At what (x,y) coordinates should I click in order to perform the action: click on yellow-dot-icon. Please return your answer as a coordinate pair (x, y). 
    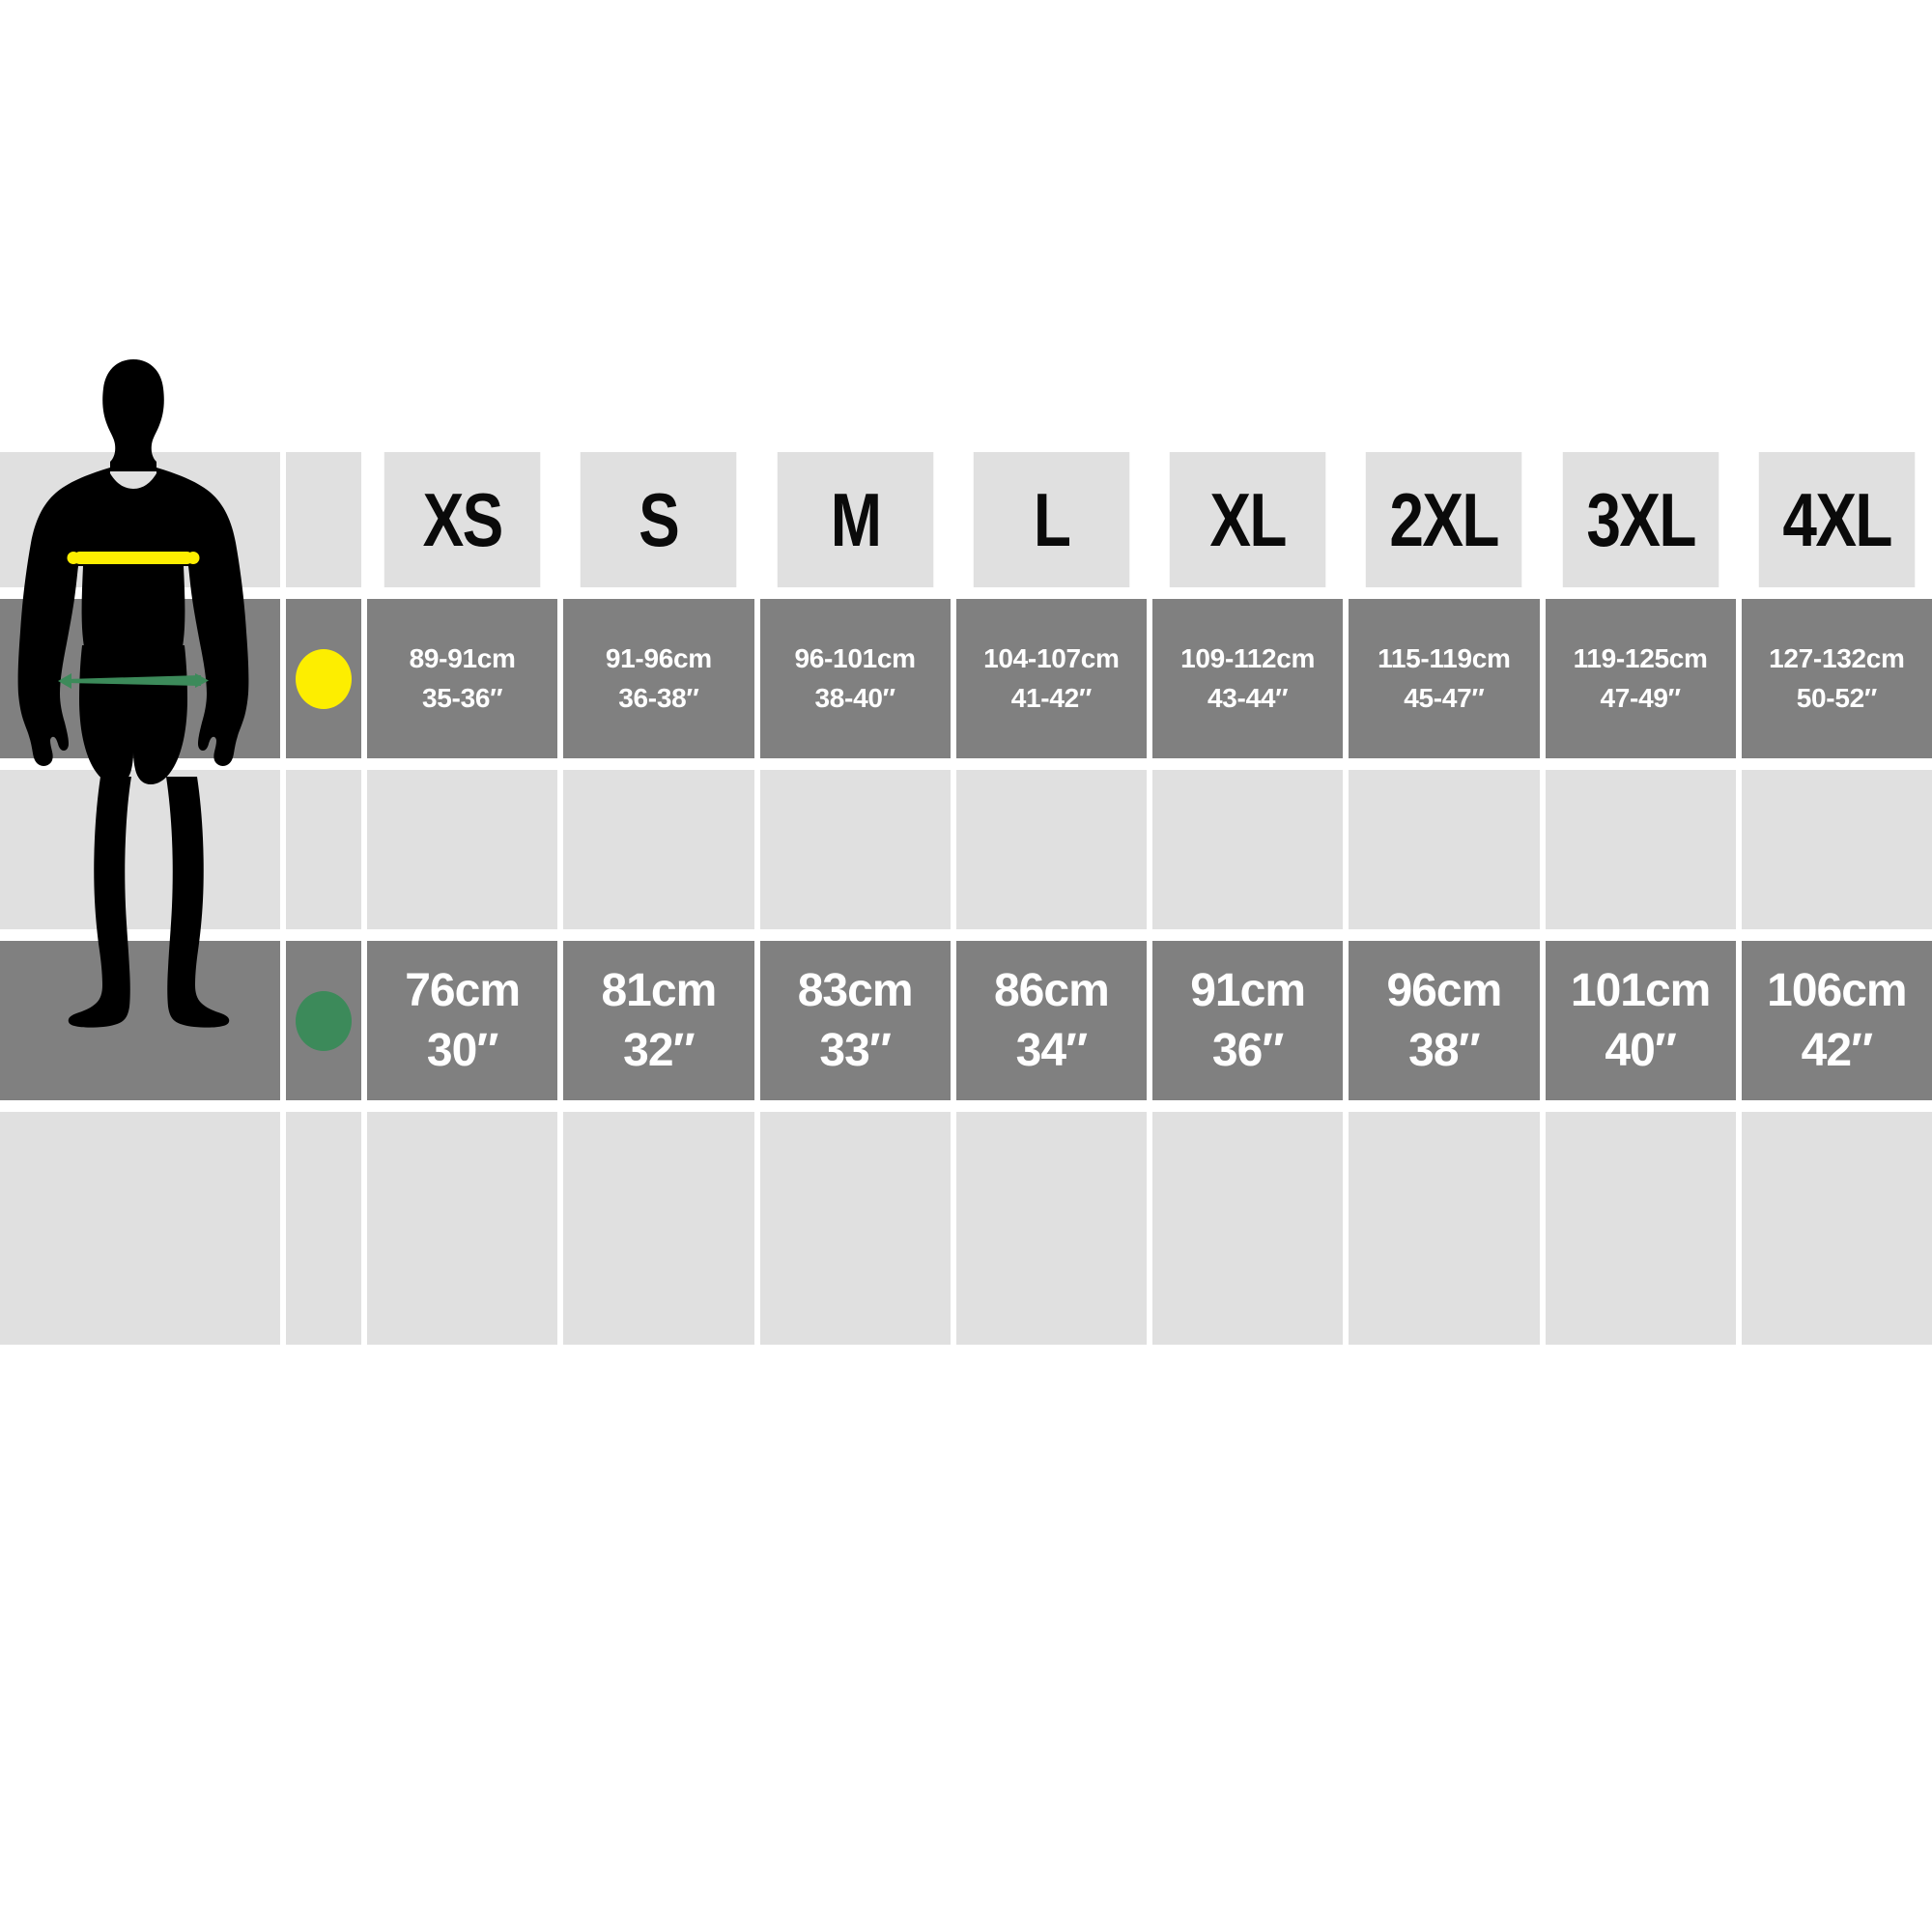
    Looking at the image, I should click on (324, 678).